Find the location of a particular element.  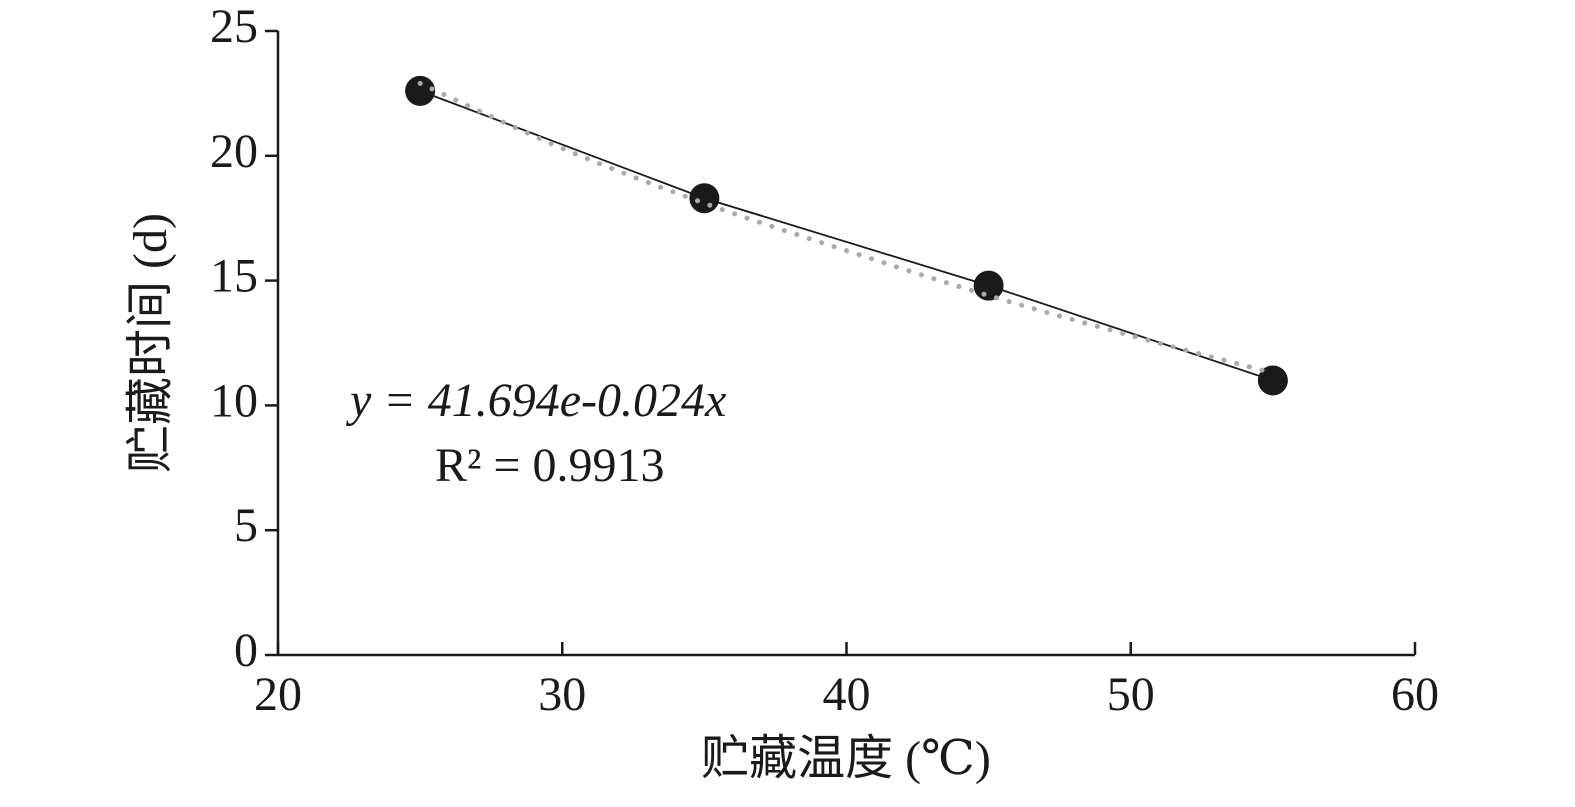

x-tick-label: 30 is located at coordinates (562, 694).